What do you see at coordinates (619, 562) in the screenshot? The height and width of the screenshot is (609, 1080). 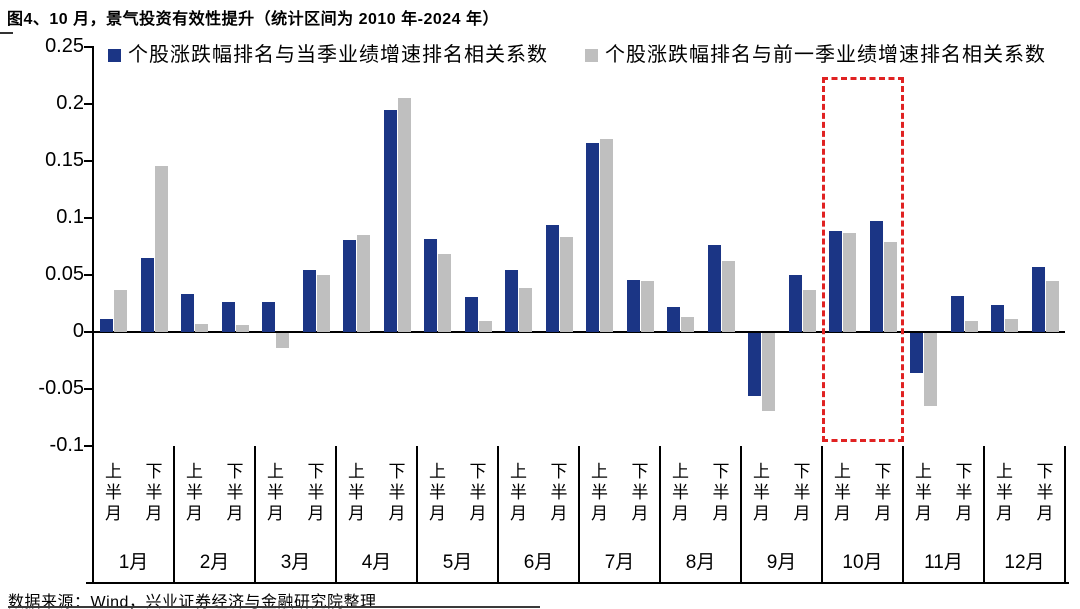 I see `month-label: 7月` at bounding box center [619, 562].